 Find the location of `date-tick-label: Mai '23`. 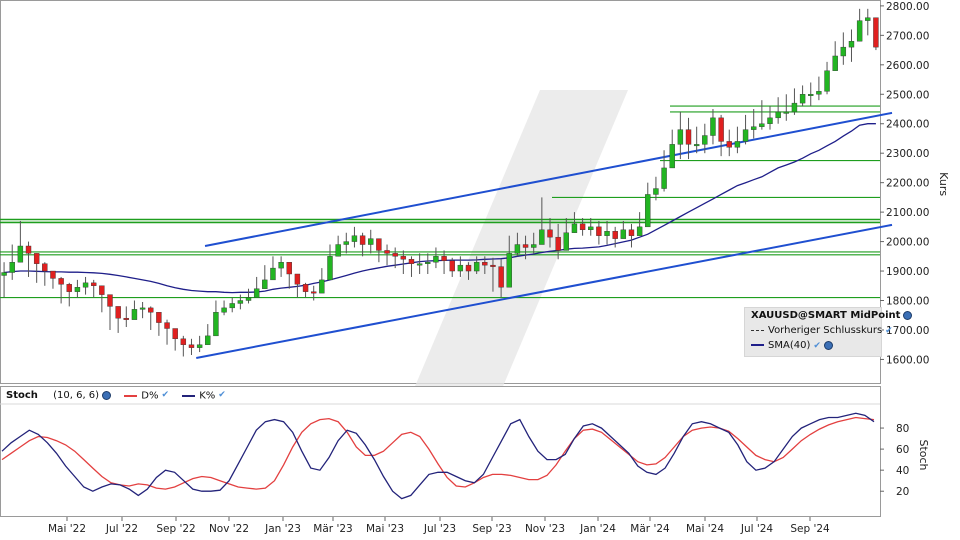

date-tick-label: Mai '23 is located at coordinates (385, 529).